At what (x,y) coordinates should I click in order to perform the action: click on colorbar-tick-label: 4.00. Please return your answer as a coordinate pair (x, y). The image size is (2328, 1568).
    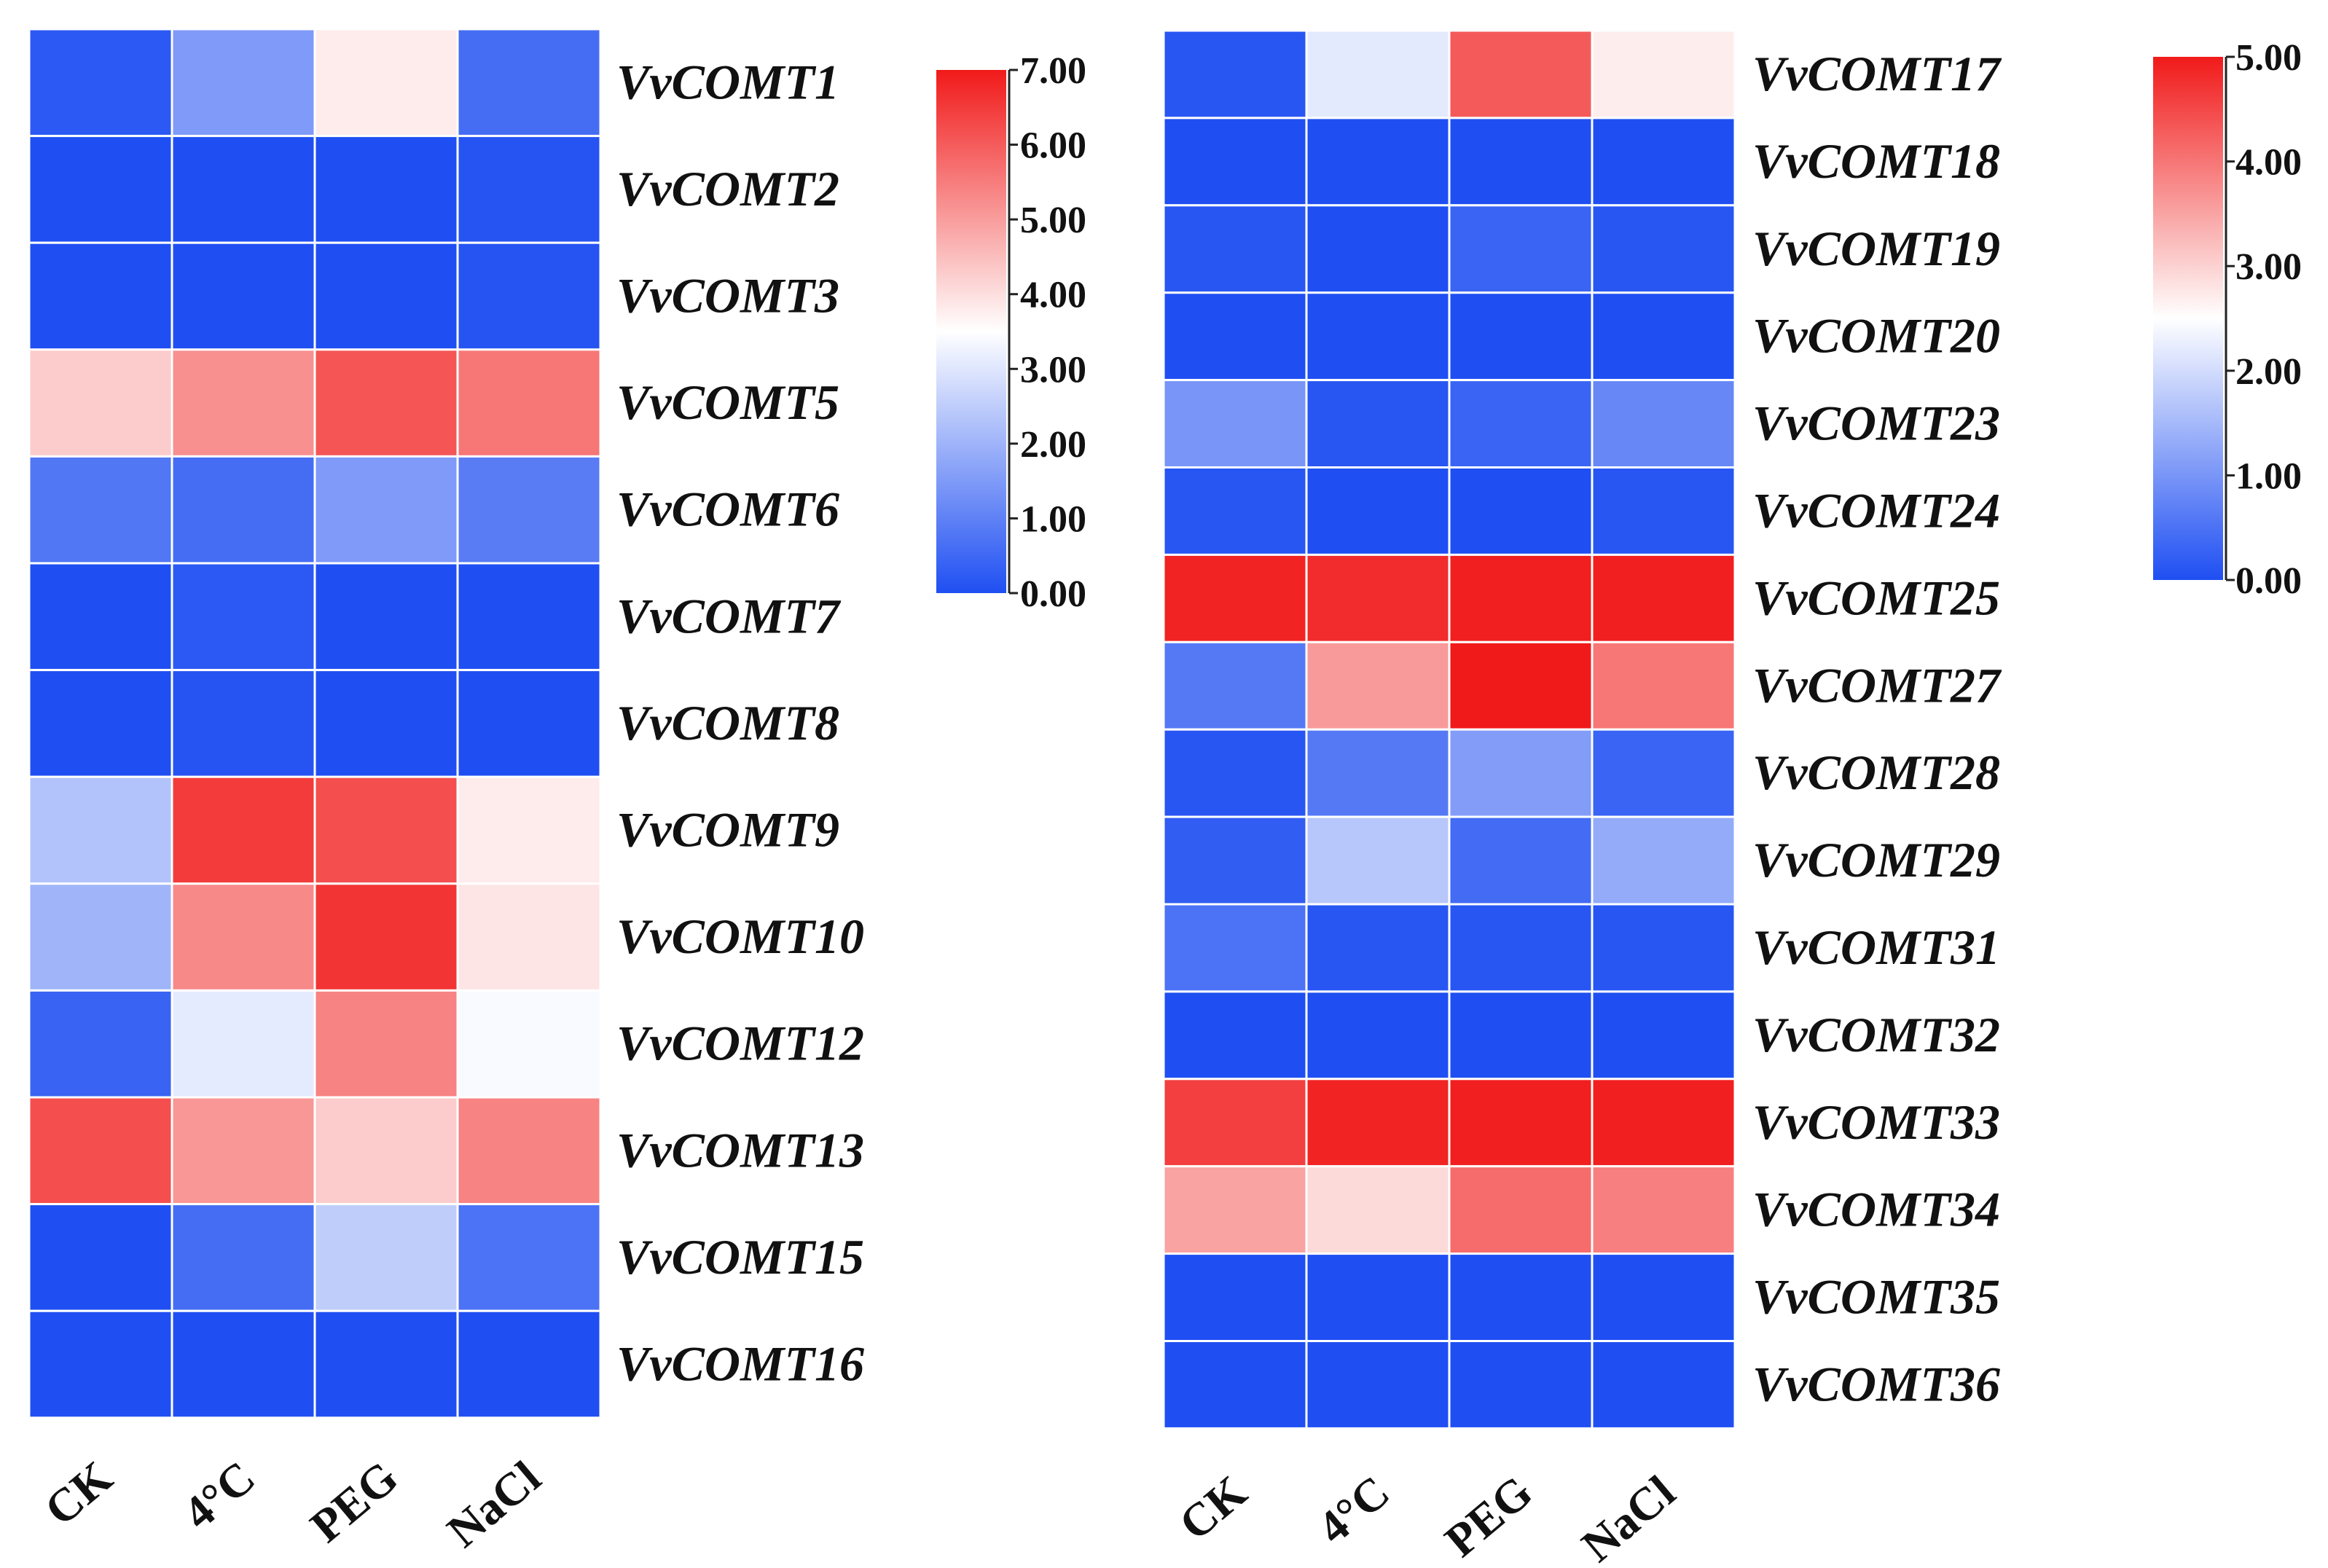
    Looking at the image, I should click on (2268, 163).